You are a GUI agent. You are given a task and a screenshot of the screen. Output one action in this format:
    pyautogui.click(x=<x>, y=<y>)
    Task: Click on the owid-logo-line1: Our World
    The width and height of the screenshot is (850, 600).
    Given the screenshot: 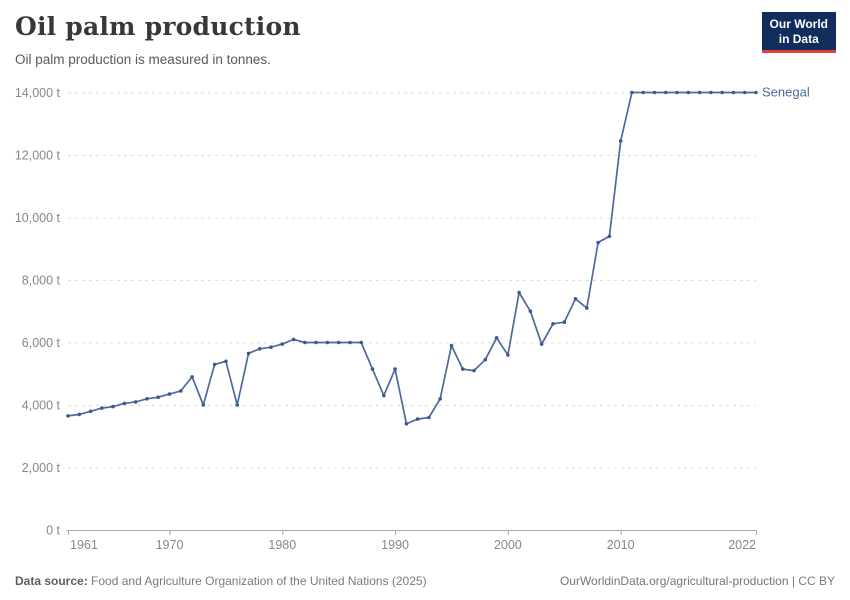 What is the action you would take?
    pyautogui.click(x=798, y=24)
    